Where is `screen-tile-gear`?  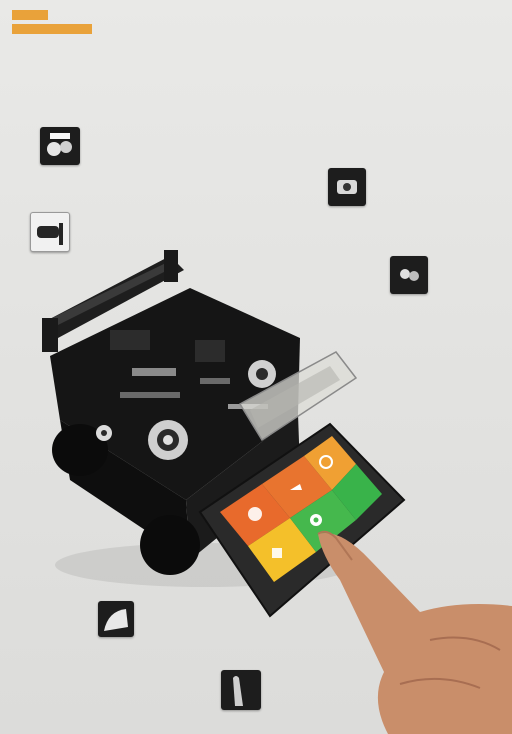 screen-tile-gear is located at coordinates (323, 521).